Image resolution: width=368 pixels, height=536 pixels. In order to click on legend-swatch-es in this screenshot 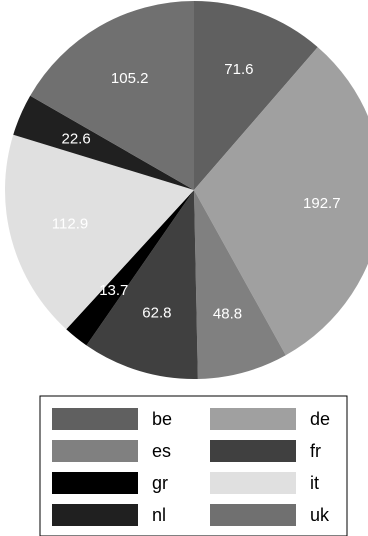, I will do `click(95, 451)`.